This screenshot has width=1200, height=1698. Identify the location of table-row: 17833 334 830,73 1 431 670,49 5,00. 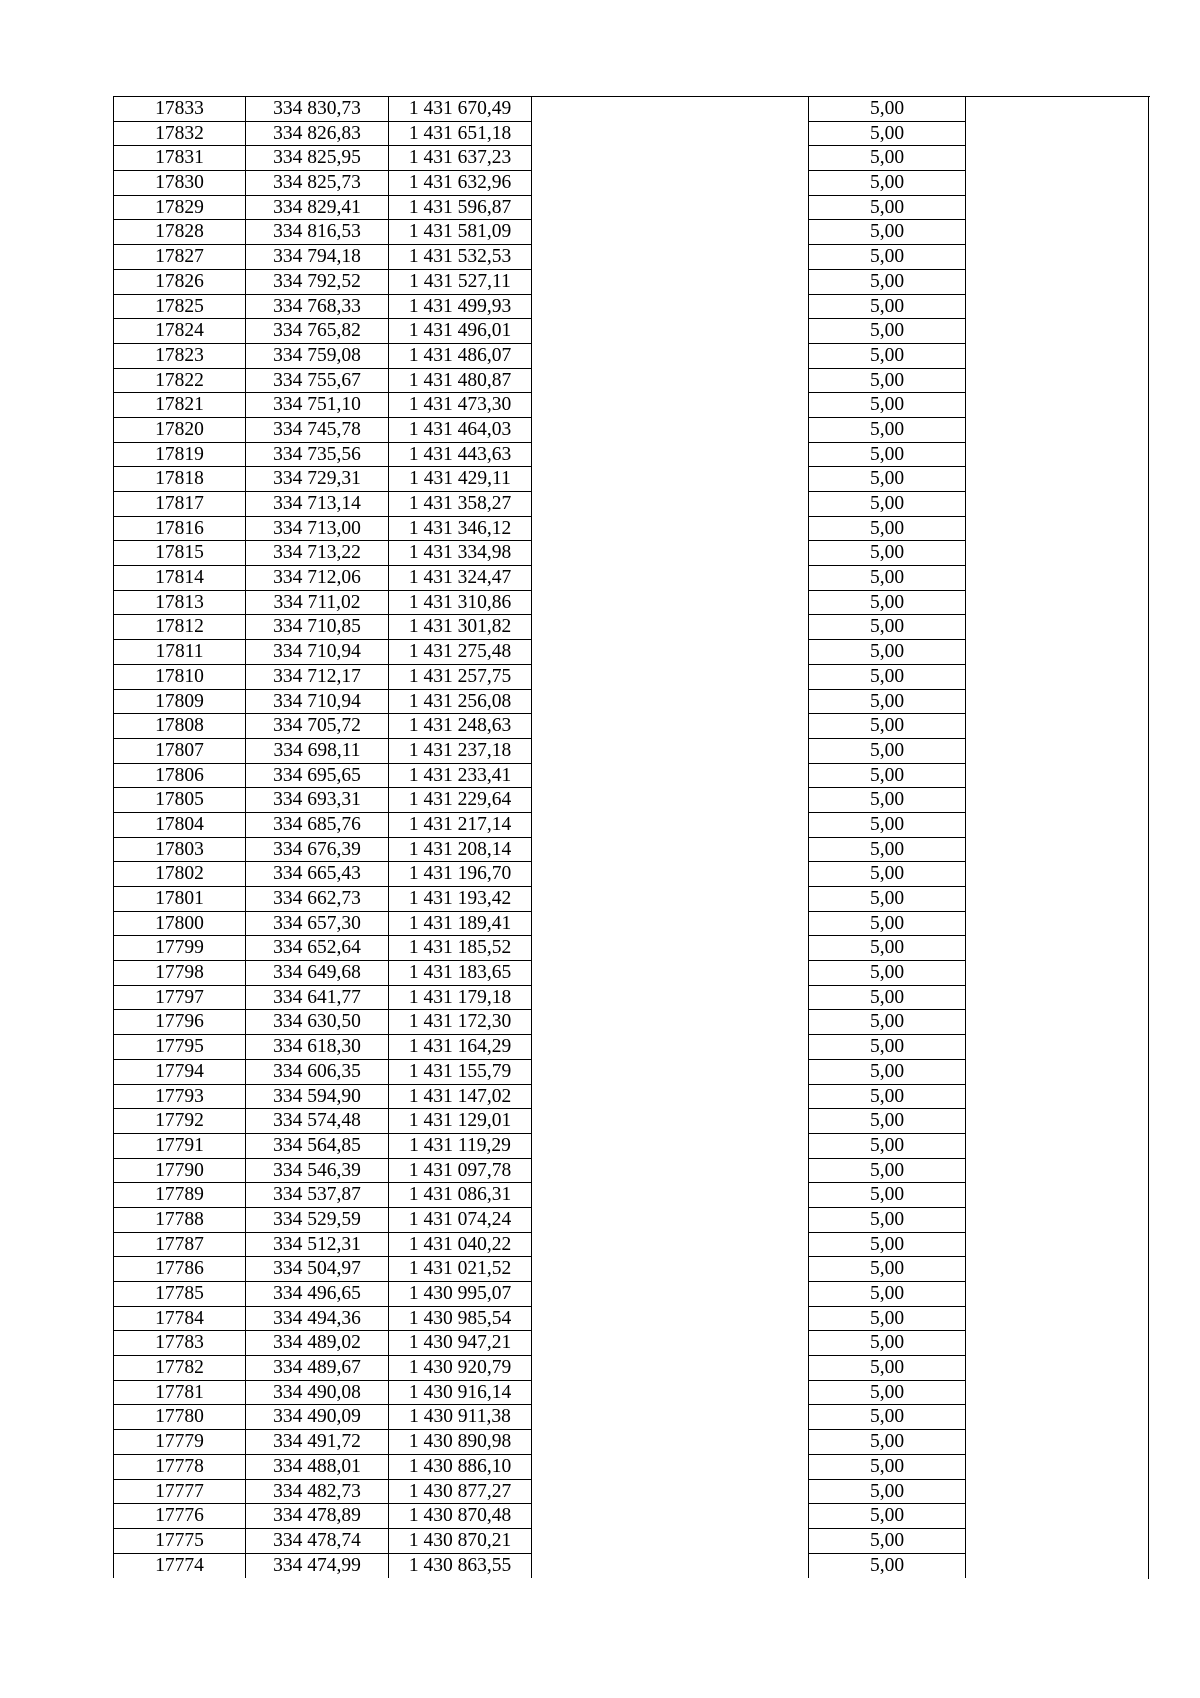
(631, 109).